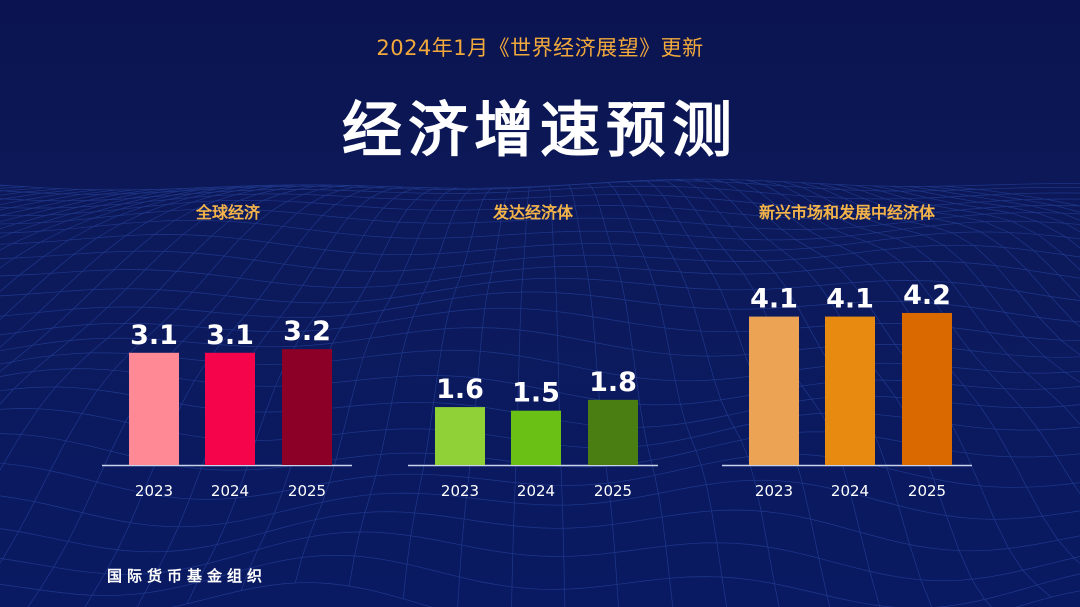  I want to click on source-footer: 国际货币基金组织, so click(187, 576).